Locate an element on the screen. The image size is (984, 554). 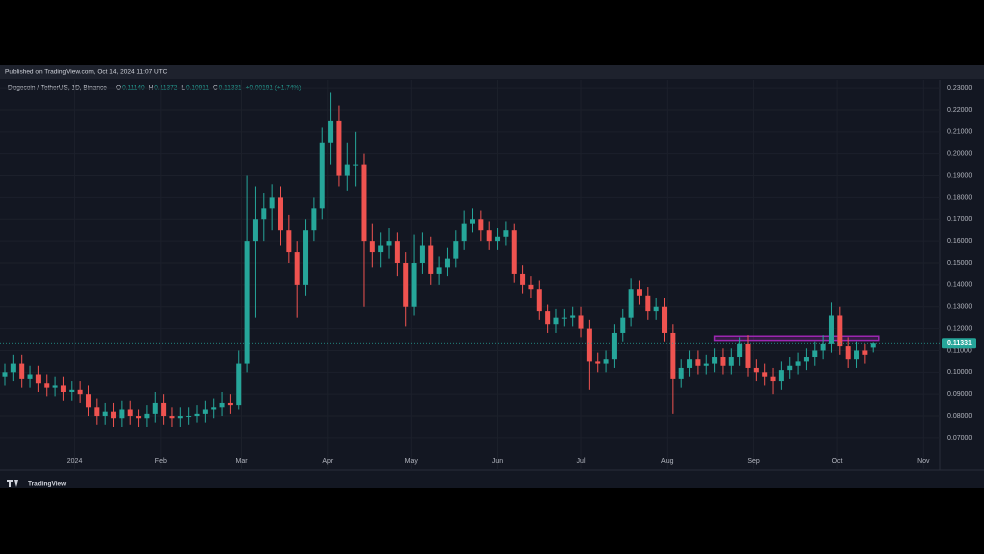
y-tick-label: 0.08000 is located at coordinates (959, 416).